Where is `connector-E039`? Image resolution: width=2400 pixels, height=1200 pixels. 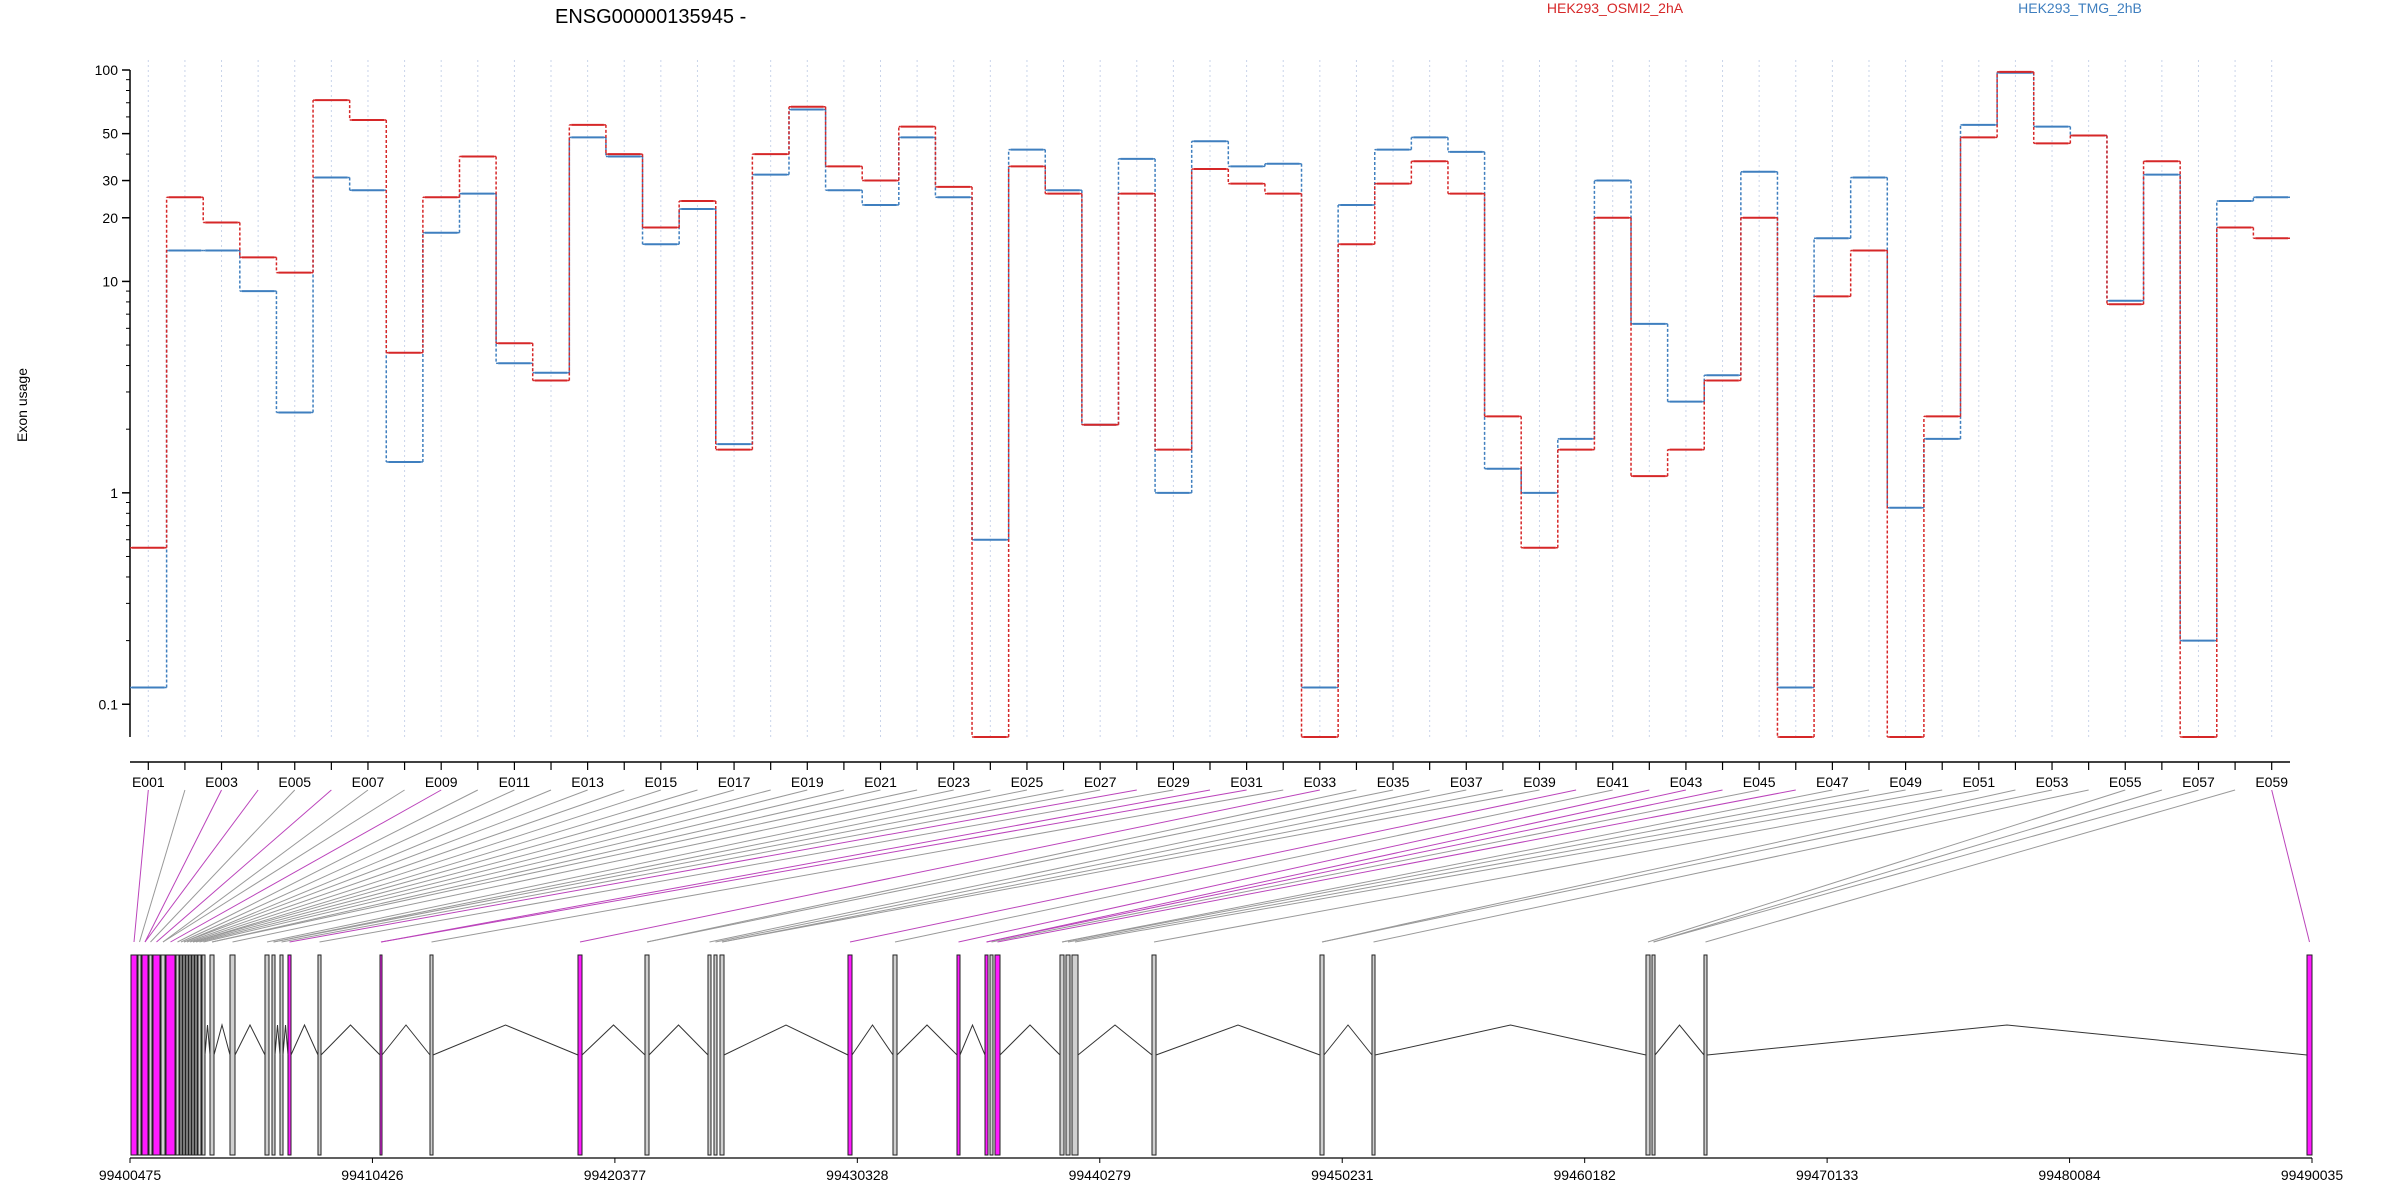
connector-E039 is located at coordinates (1130, 866).